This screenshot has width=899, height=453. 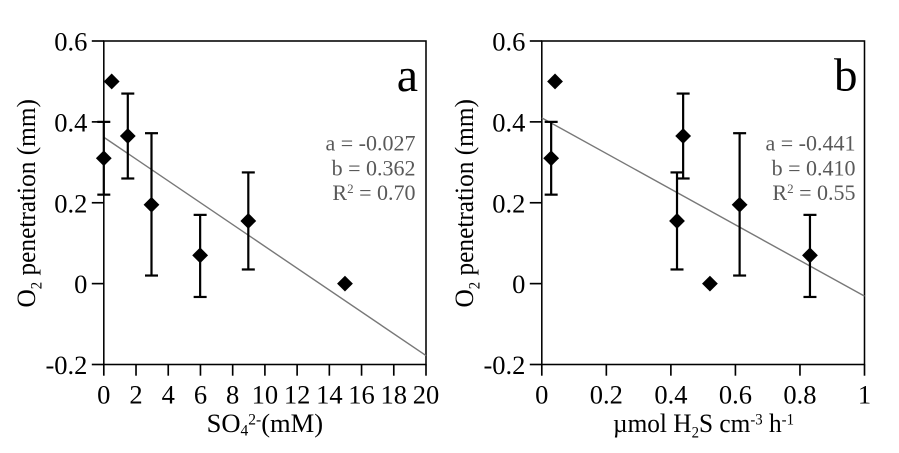 What do you see at coordinates (799, 395) in the screenshot?
I see `svg-text: 0.8` at bounding box center [799, 395].